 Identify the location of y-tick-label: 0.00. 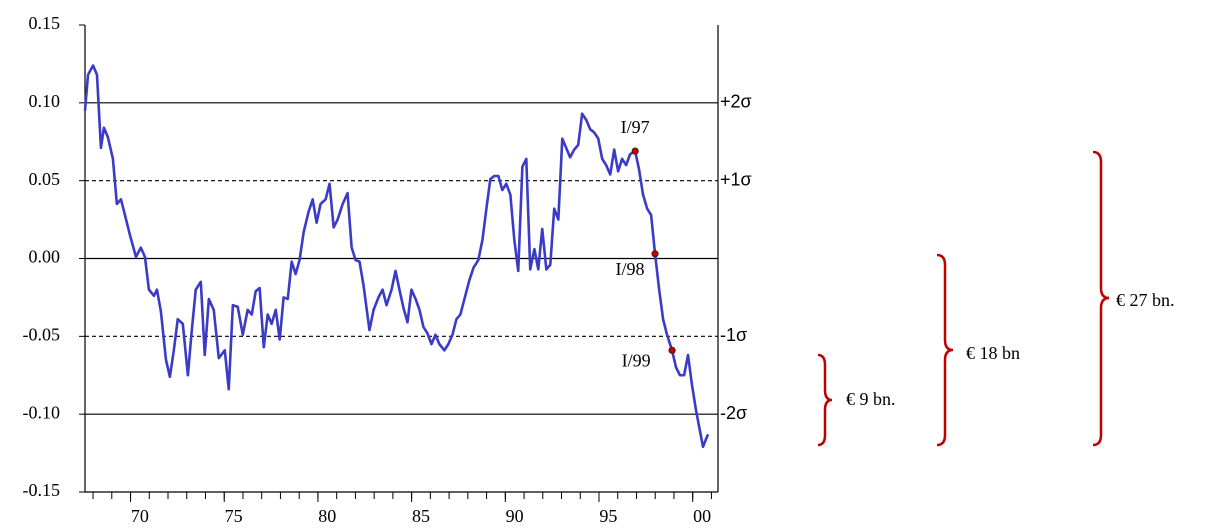
(45, 257).